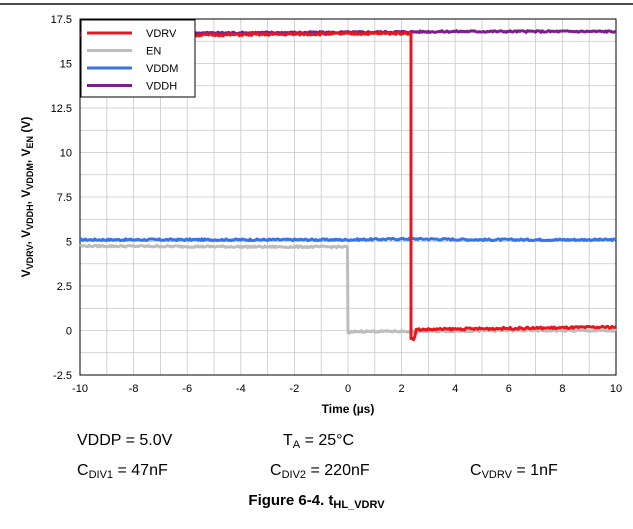 This screenshot has width=633, height=529. I want to click on legend-label-en: EN, so click(153, 52).